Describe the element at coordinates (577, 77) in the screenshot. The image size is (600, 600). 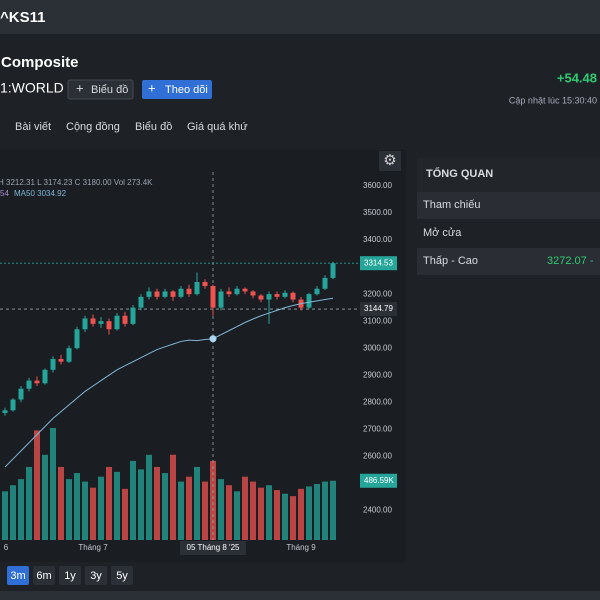
I see `change: +54.48` at that location.